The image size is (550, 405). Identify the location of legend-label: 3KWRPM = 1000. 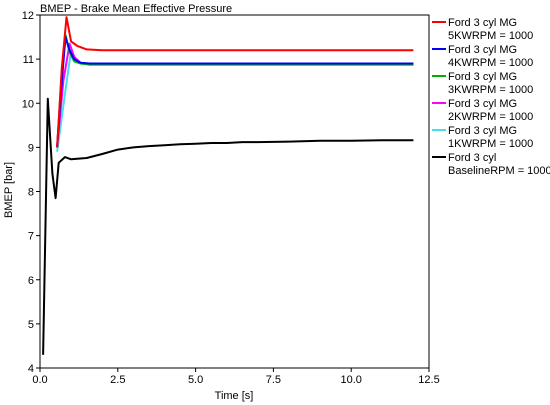
(490, 90).